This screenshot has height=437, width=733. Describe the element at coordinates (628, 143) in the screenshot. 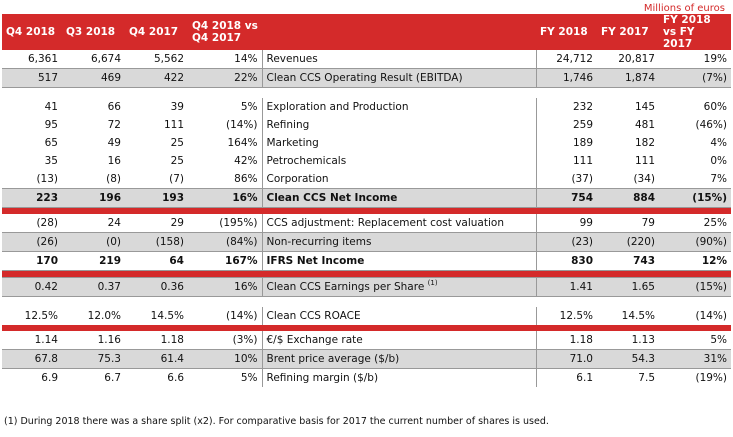

I see `cell-fy-2017: 182` at that location.